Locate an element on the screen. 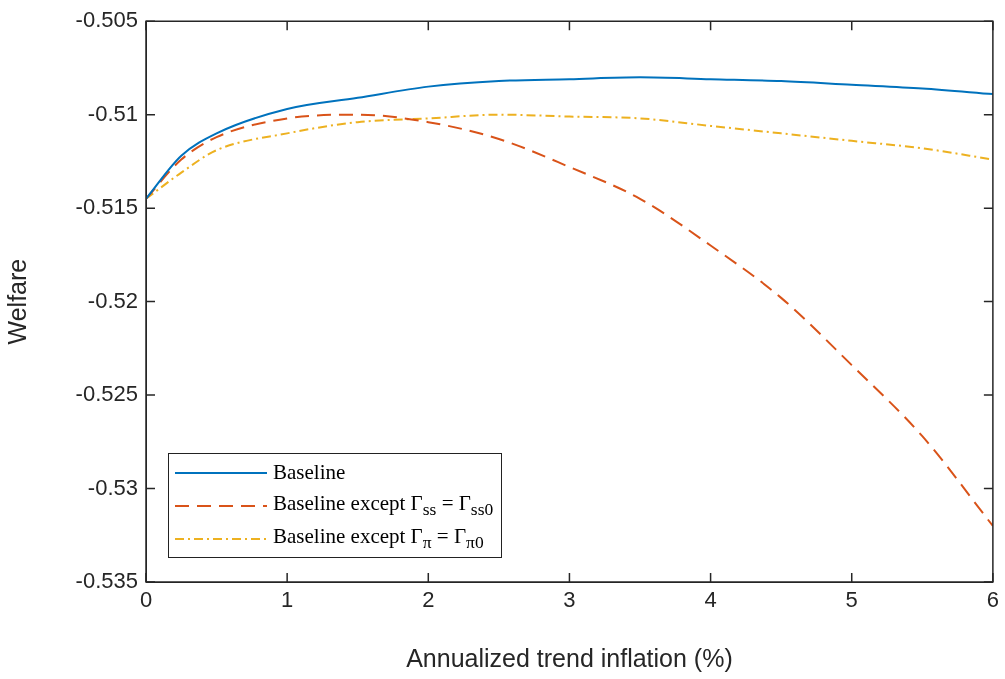 The image size is (1005, 679). x-tick-label: 5 is located at coordinates (851, 600).